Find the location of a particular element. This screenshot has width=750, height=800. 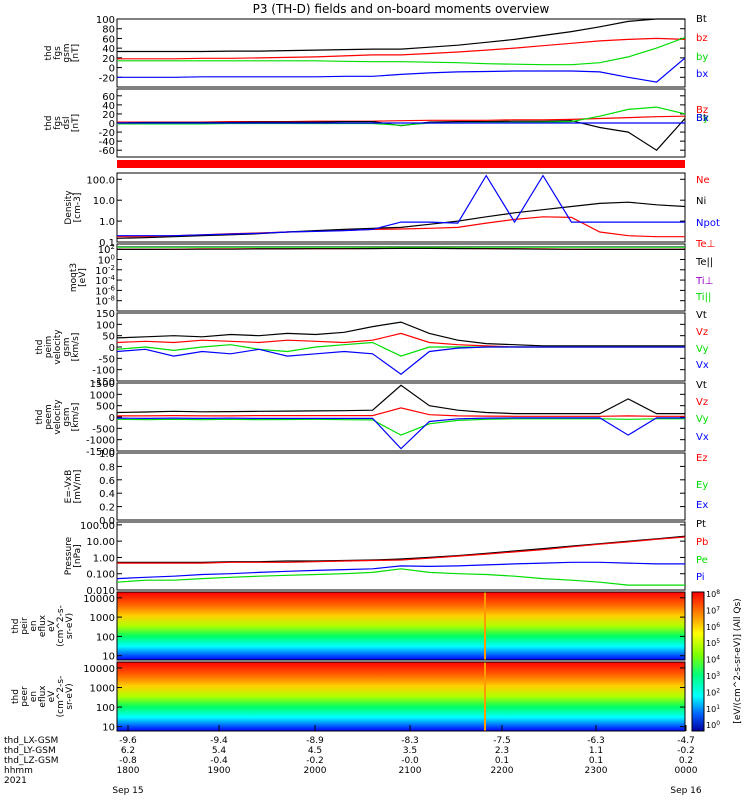

xaxis-val-2-2: -0.2 is located at coordinates (315, 761).